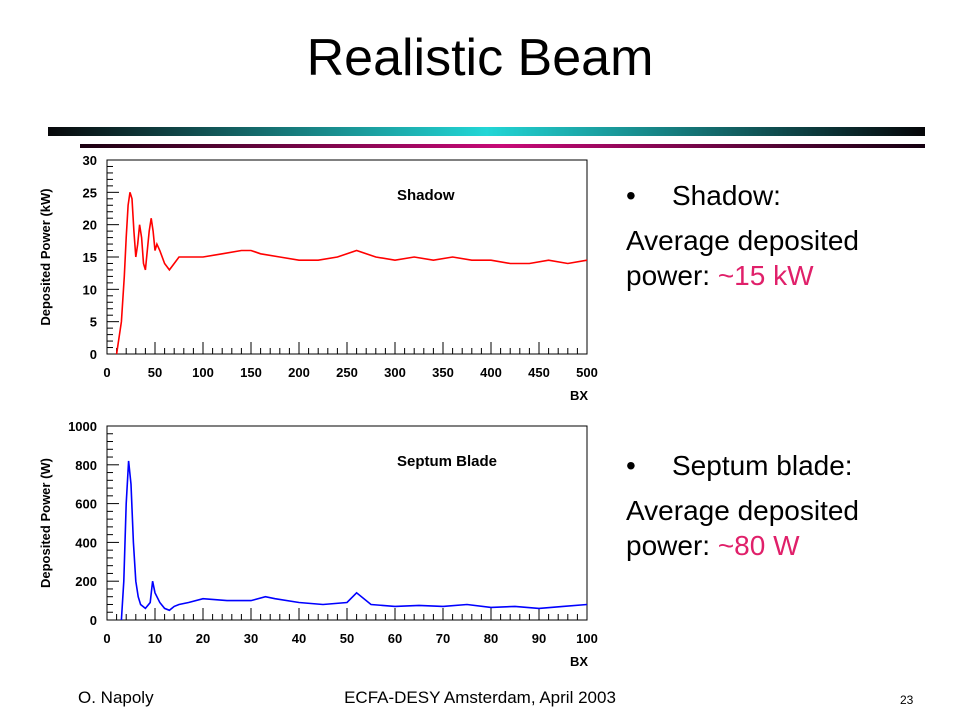  What do you see at coordinates (587, 372) in the screenshot?
I see `x-tick-label: 500` at bounding box center [587, 372].